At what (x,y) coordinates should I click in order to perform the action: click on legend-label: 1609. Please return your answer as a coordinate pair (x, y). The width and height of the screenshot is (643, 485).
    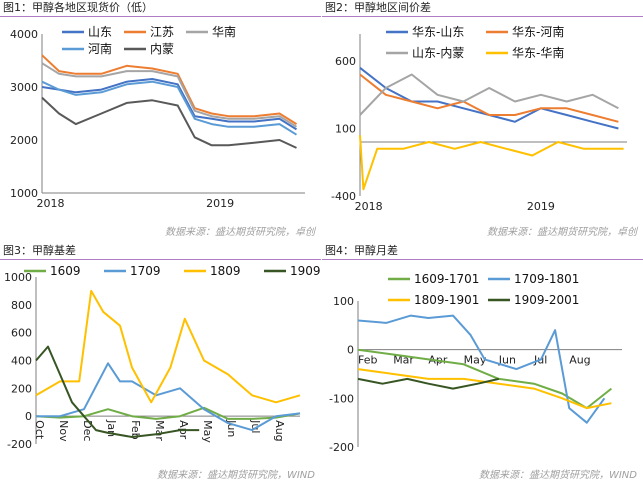
    Looking at the image, I should click on (65, 271).